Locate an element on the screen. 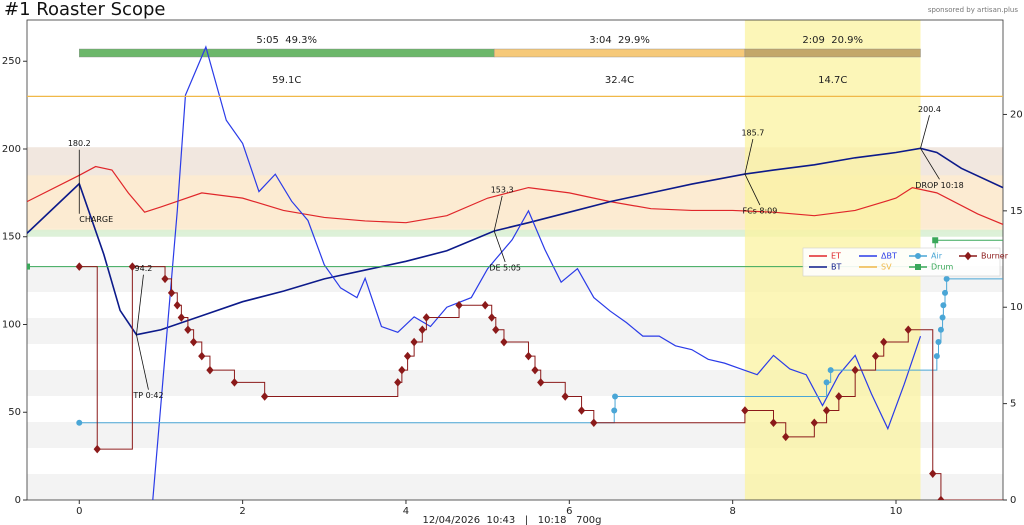 The image size is (1024, 525). sponsor: sponsored by artisan.plus is located at coordinates (973, 10).